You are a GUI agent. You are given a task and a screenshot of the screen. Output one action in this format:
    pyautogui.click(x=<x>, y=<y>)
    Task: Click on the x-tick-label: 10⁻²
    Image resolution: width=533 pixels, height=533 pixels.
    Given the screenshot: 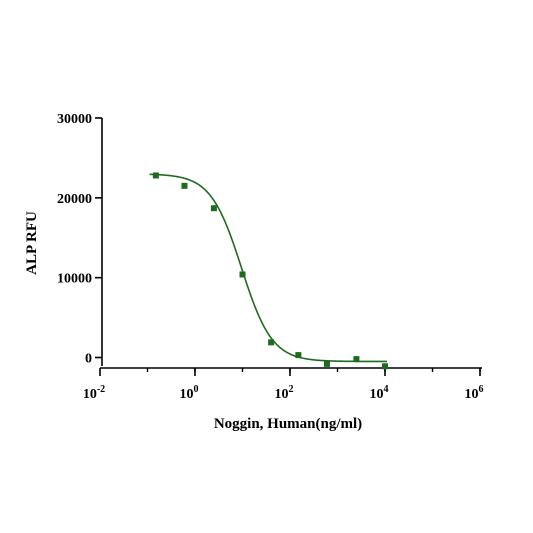 What is the action you would take?
    pyautogui.click(x=94, y=393)
    